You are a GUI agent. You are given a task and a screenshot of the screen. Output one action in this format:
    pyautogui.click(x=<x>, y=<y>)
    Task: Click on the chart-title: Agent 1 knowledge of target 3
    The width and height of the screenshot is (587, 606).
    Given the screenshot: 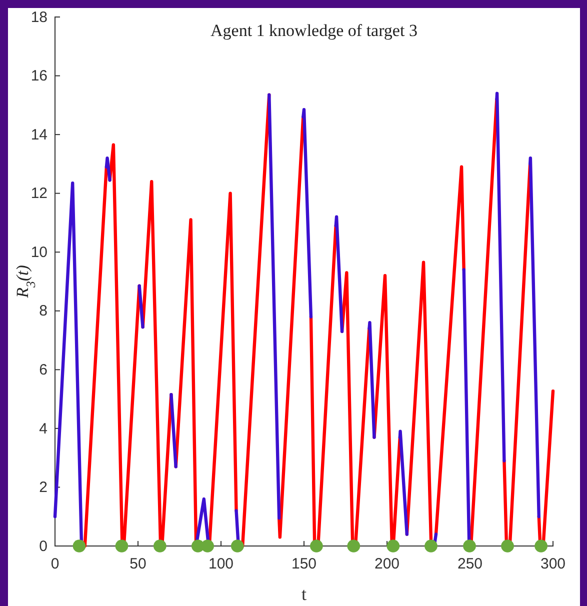 What is the action you would take?
    pyautogui.click(x=314, y=30)
    